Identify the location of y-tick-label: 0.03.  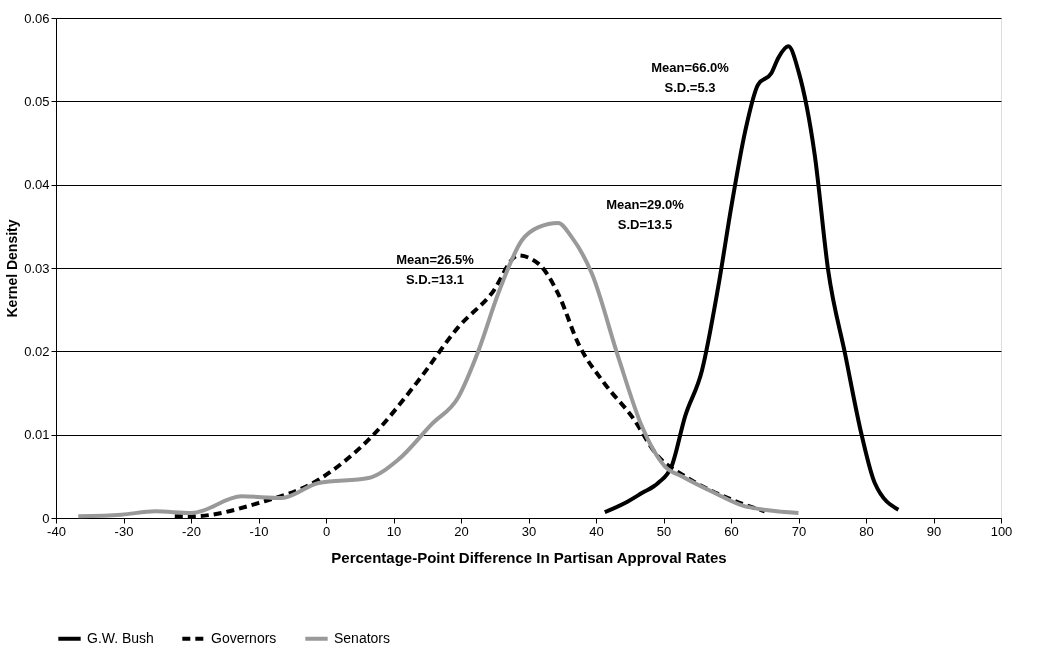
(37, 268).